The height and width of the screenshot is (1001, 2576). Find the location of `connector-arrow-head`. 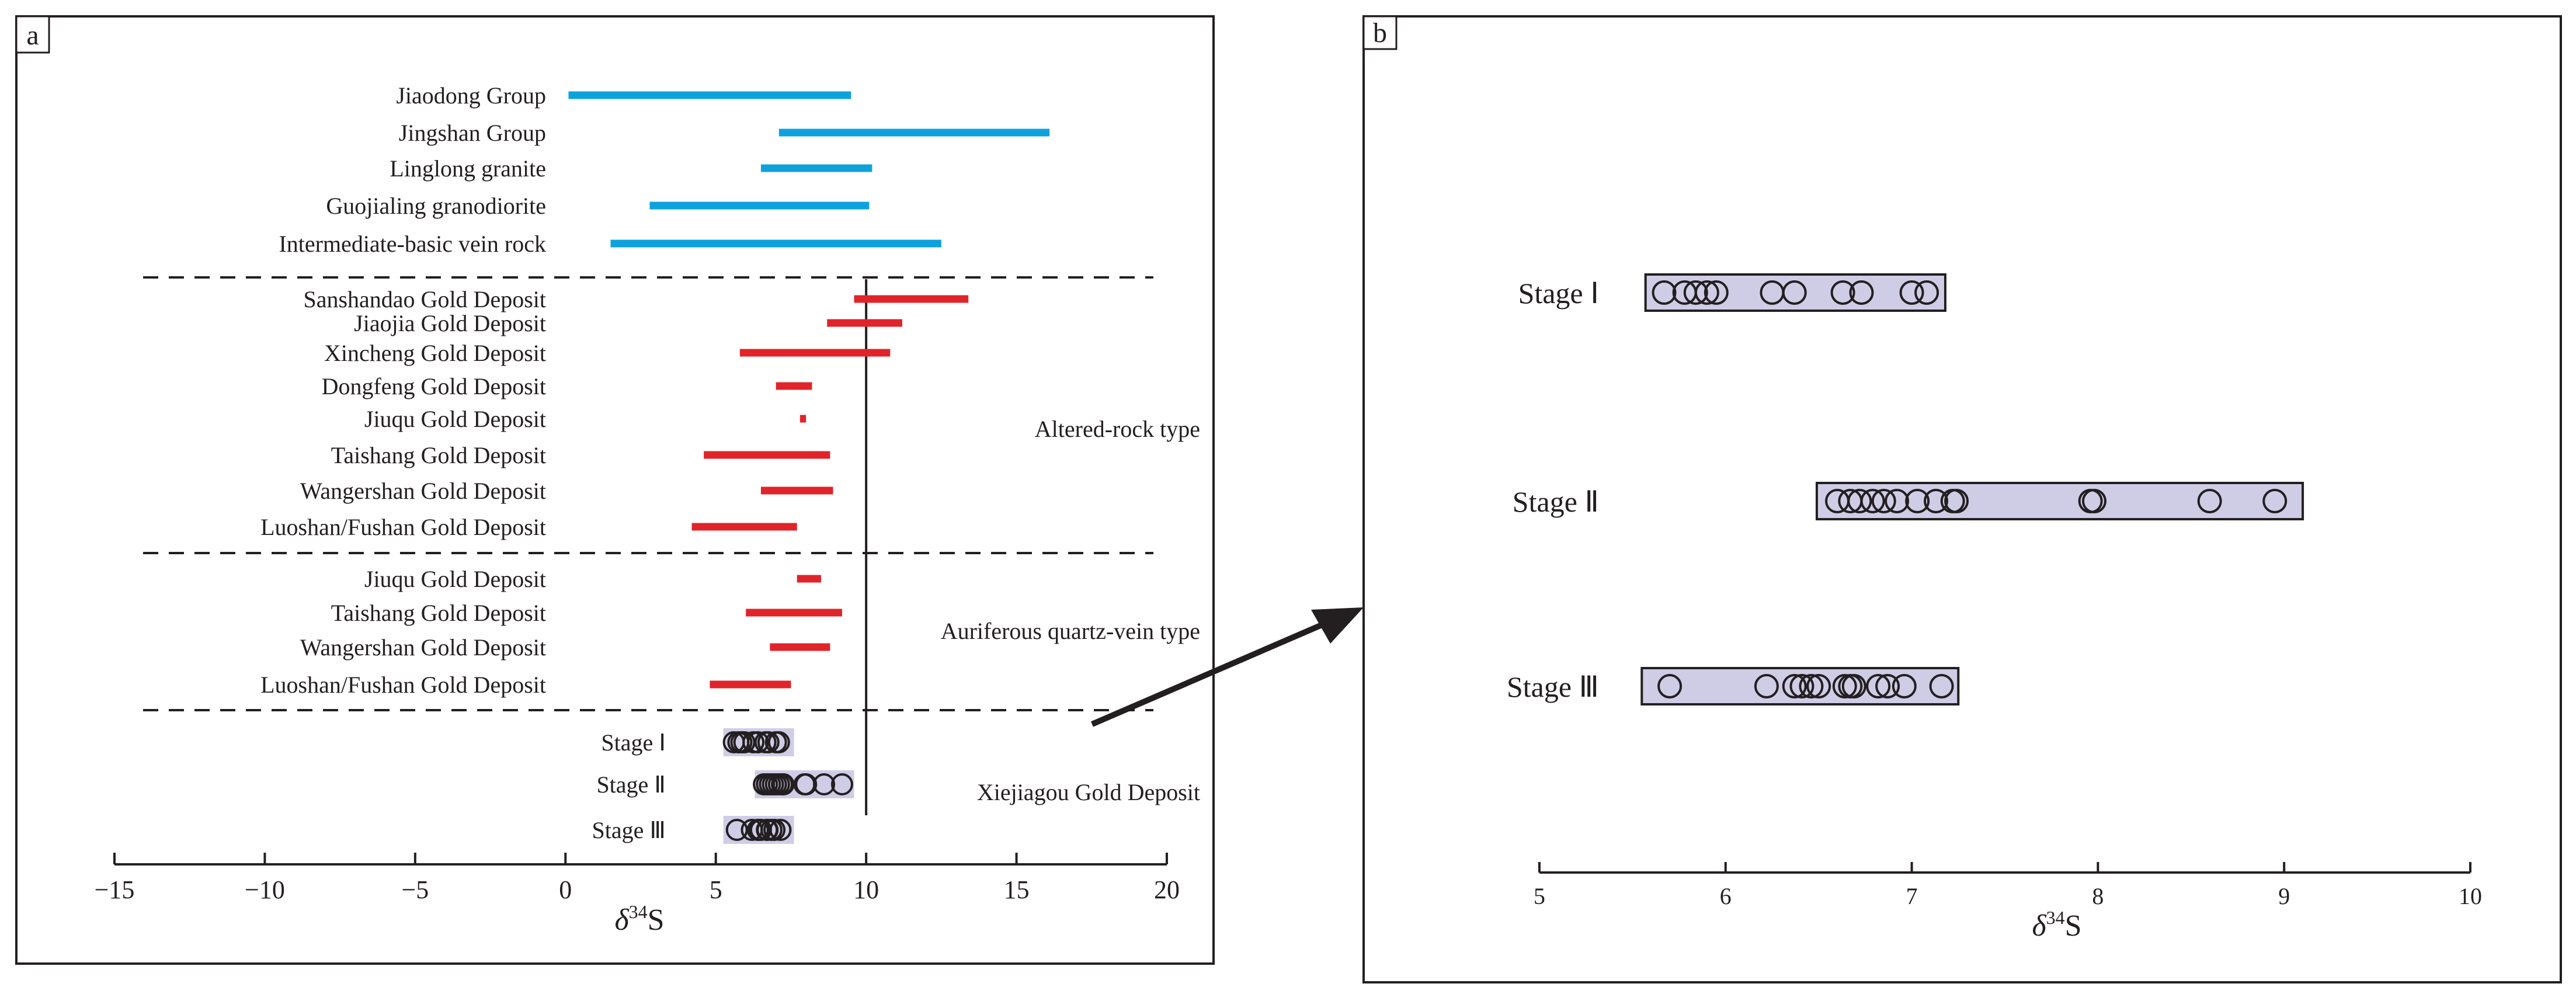

connector-arrow-head is located at coordinates (1338, 625).